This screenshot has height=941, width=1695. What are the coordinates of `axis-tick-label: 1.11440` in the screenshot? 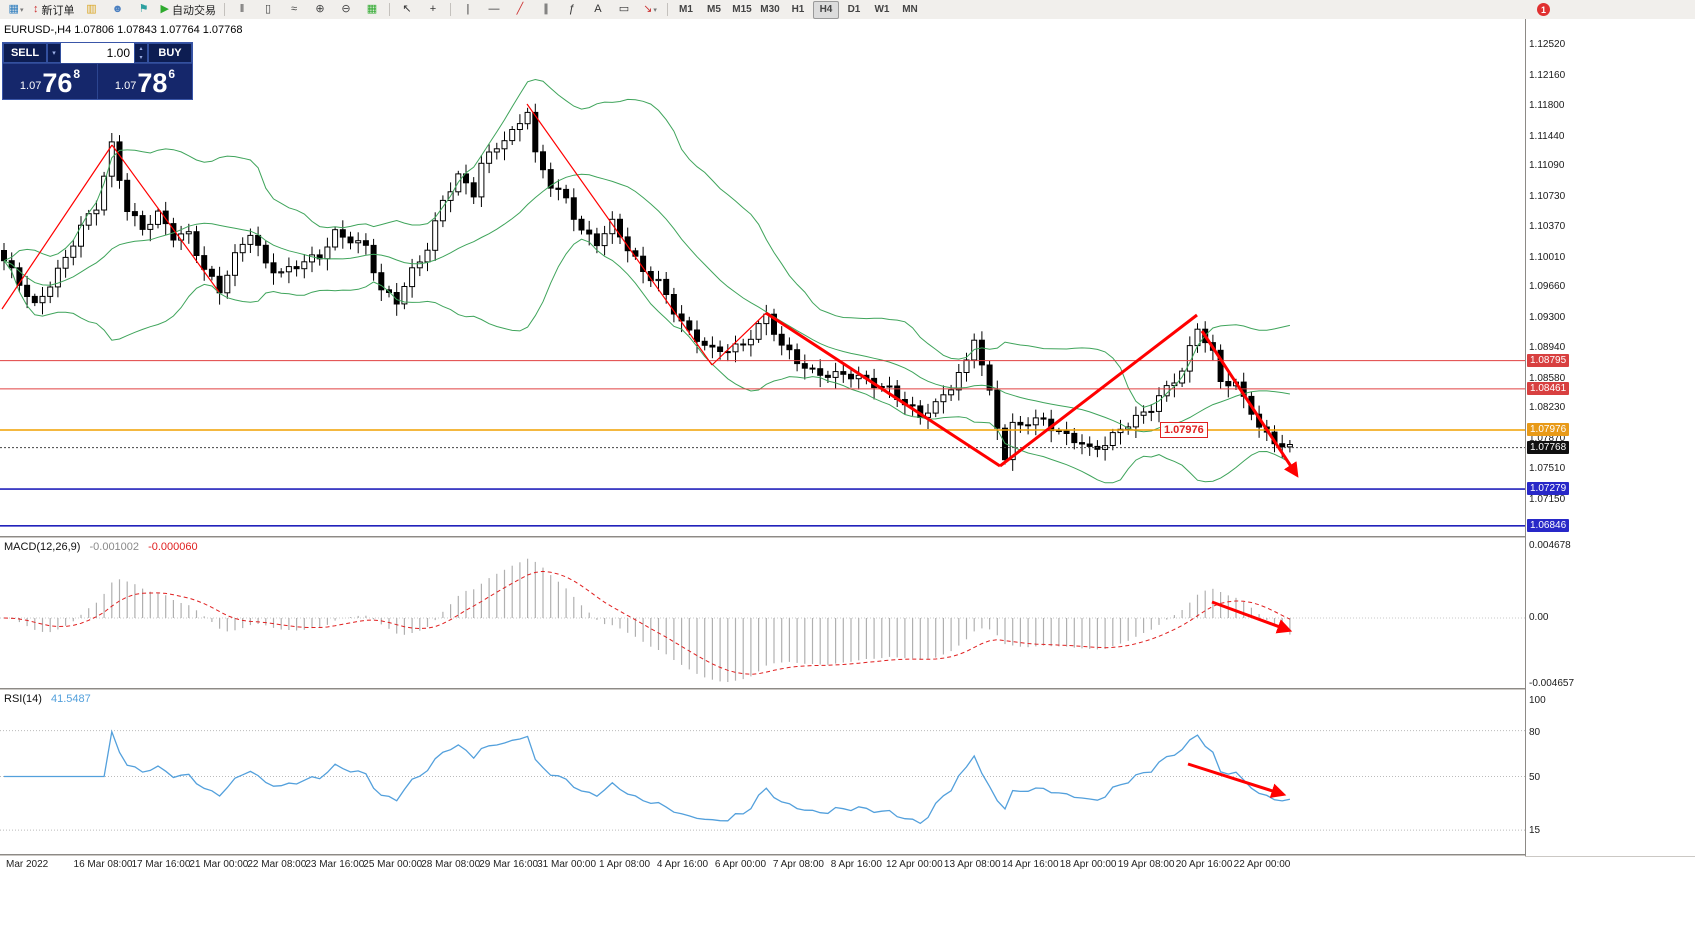 It's located at (1547, 136).